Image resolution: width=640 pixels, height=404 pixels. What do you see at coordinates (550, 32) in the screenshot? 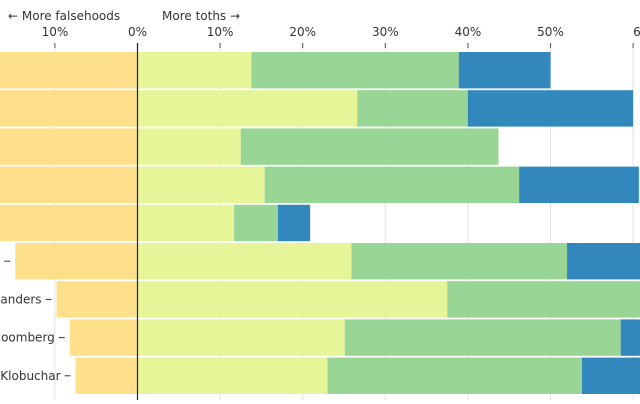
I see `x-tick-label: 50%` at bounding box center [550, 32].